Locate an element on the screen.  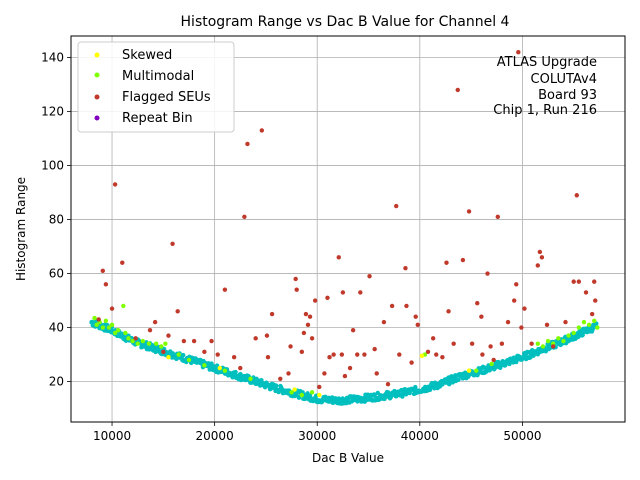
x-tick-label: 40000 is located at coordinates (420, 436).